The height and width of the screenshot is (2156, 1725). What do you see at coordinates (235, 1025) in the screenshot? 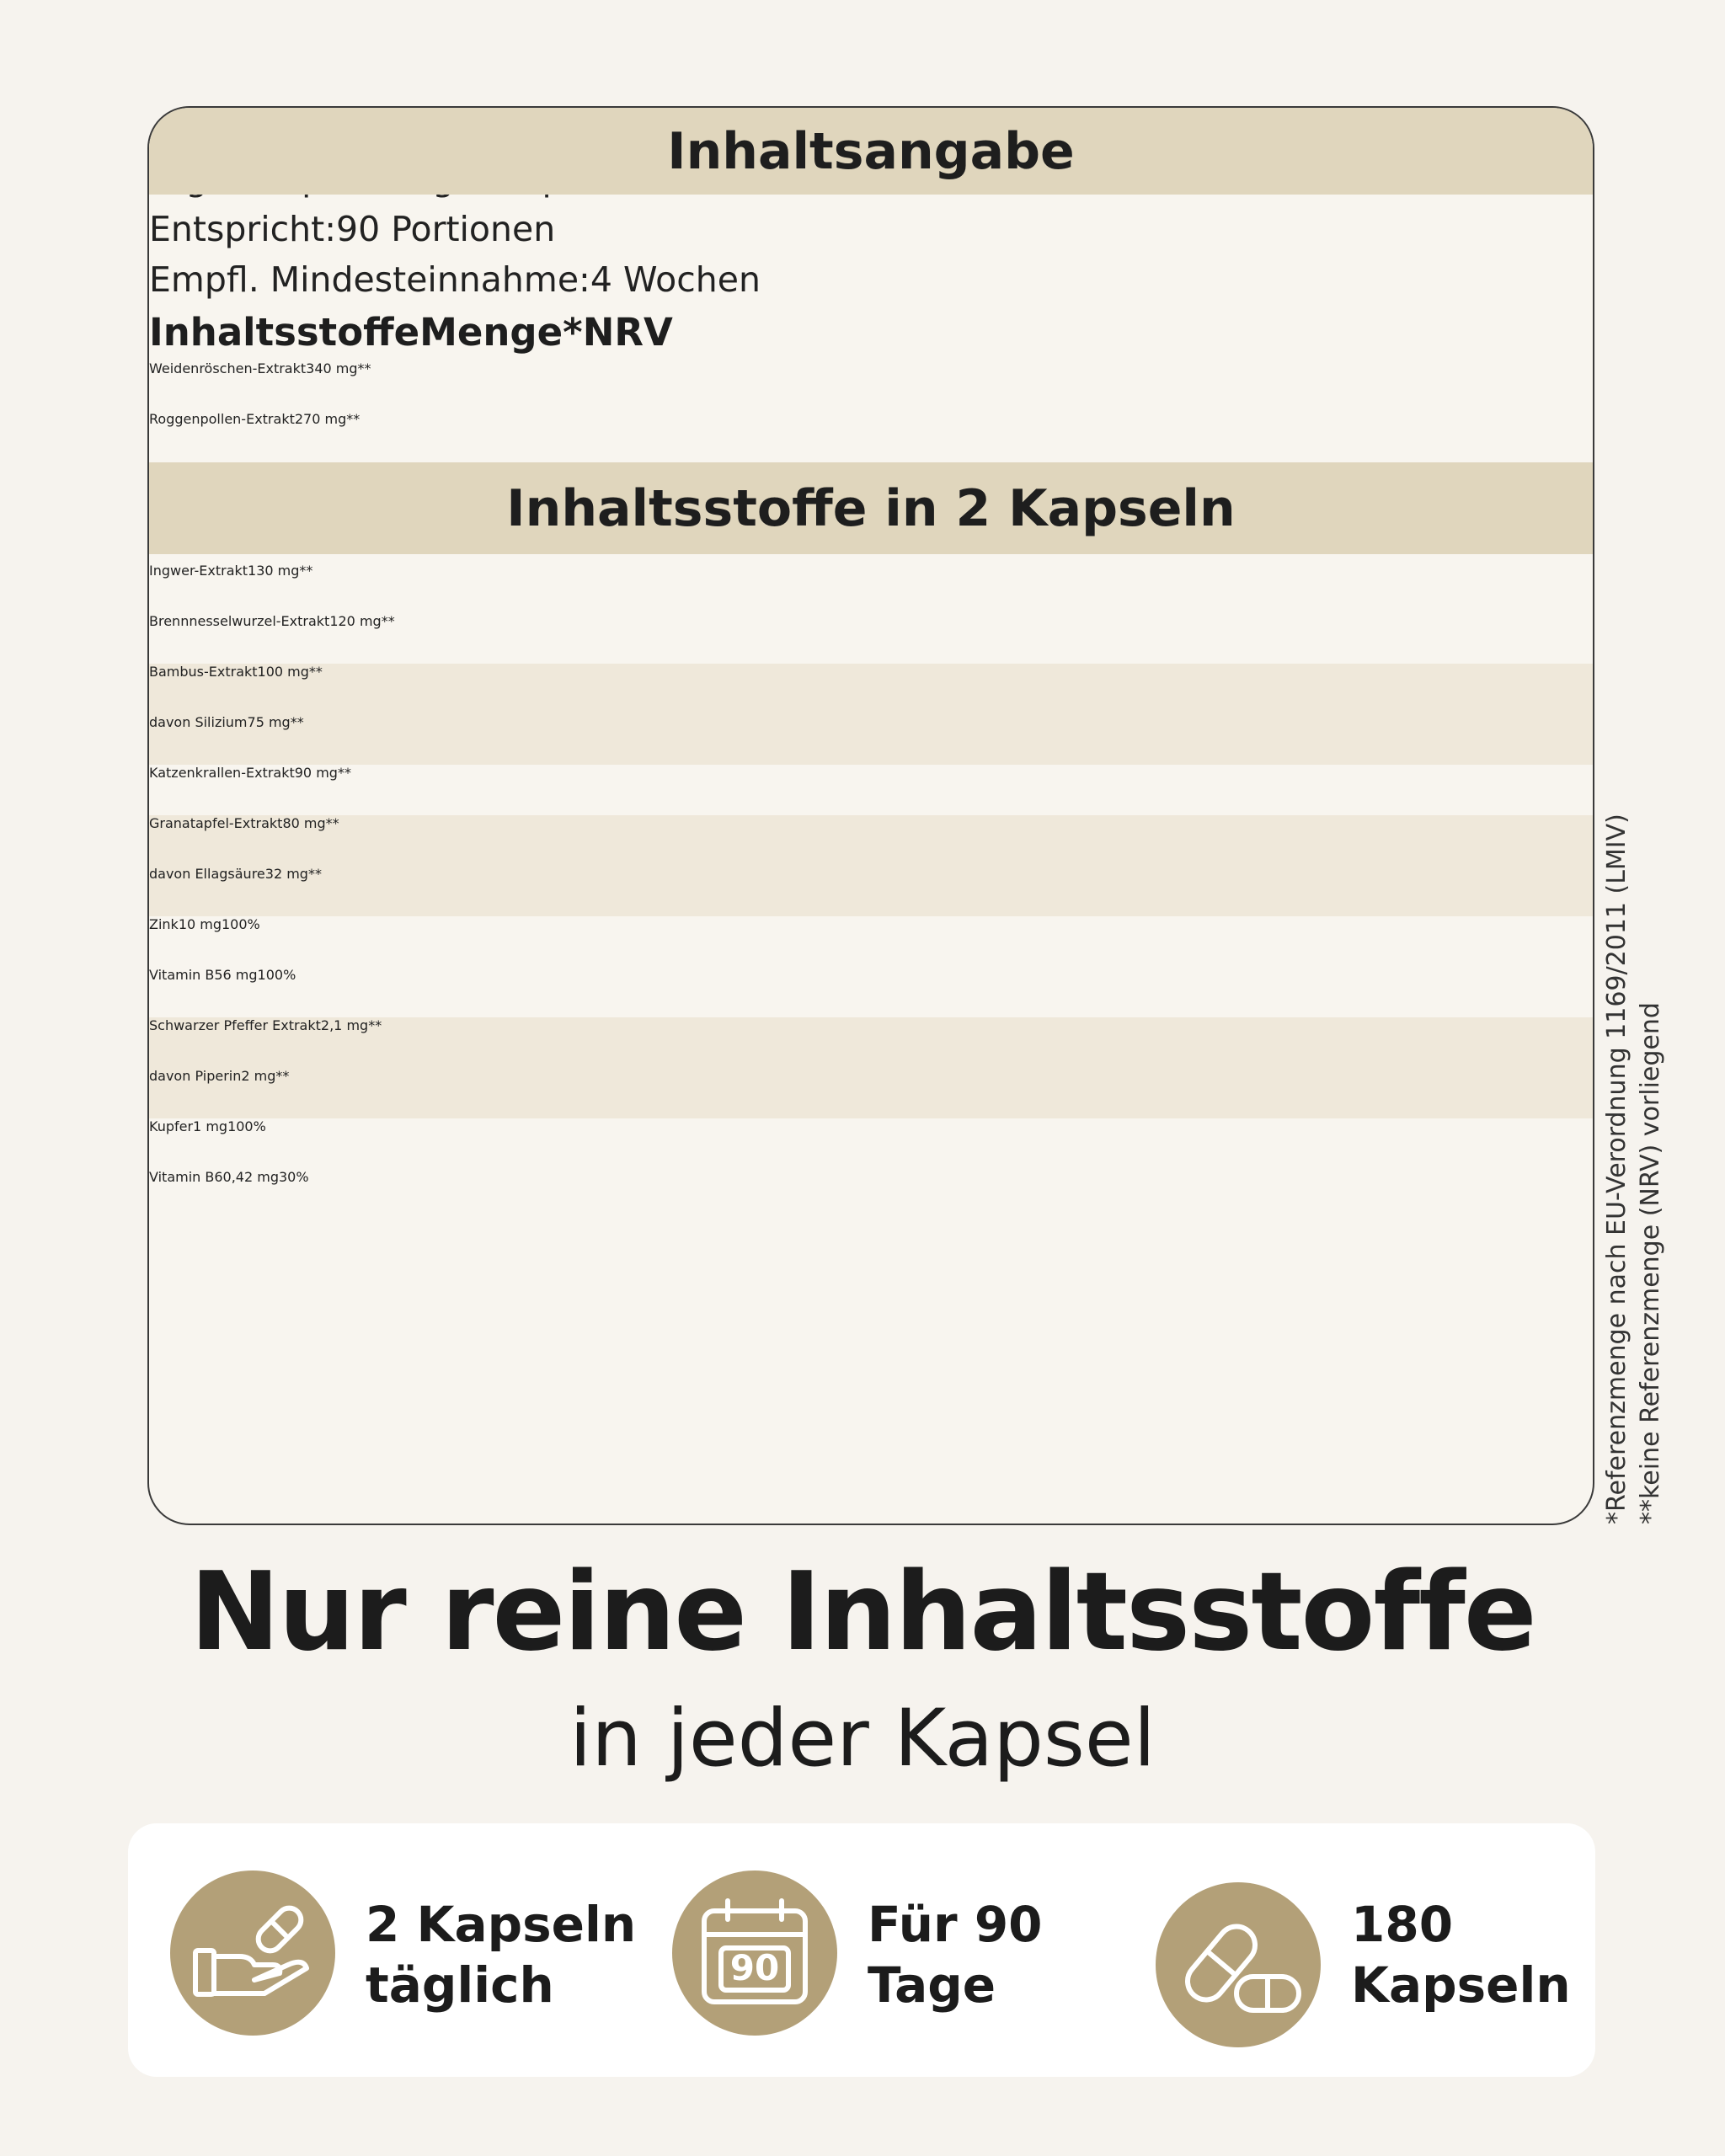
I see `ingredient: Schwarzer Pfeffer Extrakt` at bounding box center [235, 1025].